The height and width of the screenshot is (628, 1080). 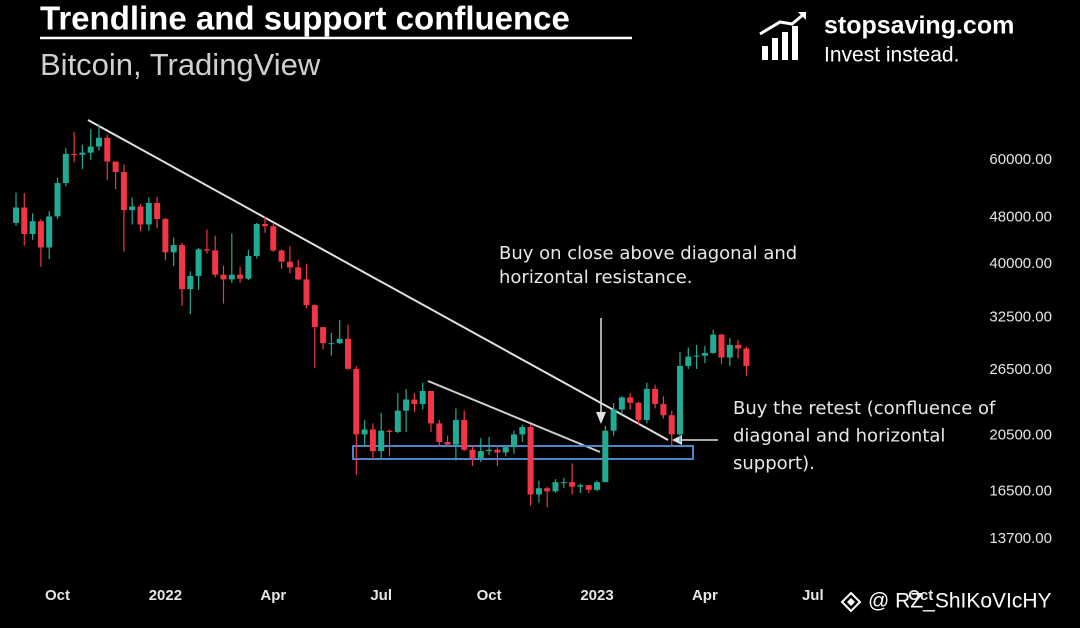 I want to click on brand-name: stopsaving.com, so click(x=919, y=26).